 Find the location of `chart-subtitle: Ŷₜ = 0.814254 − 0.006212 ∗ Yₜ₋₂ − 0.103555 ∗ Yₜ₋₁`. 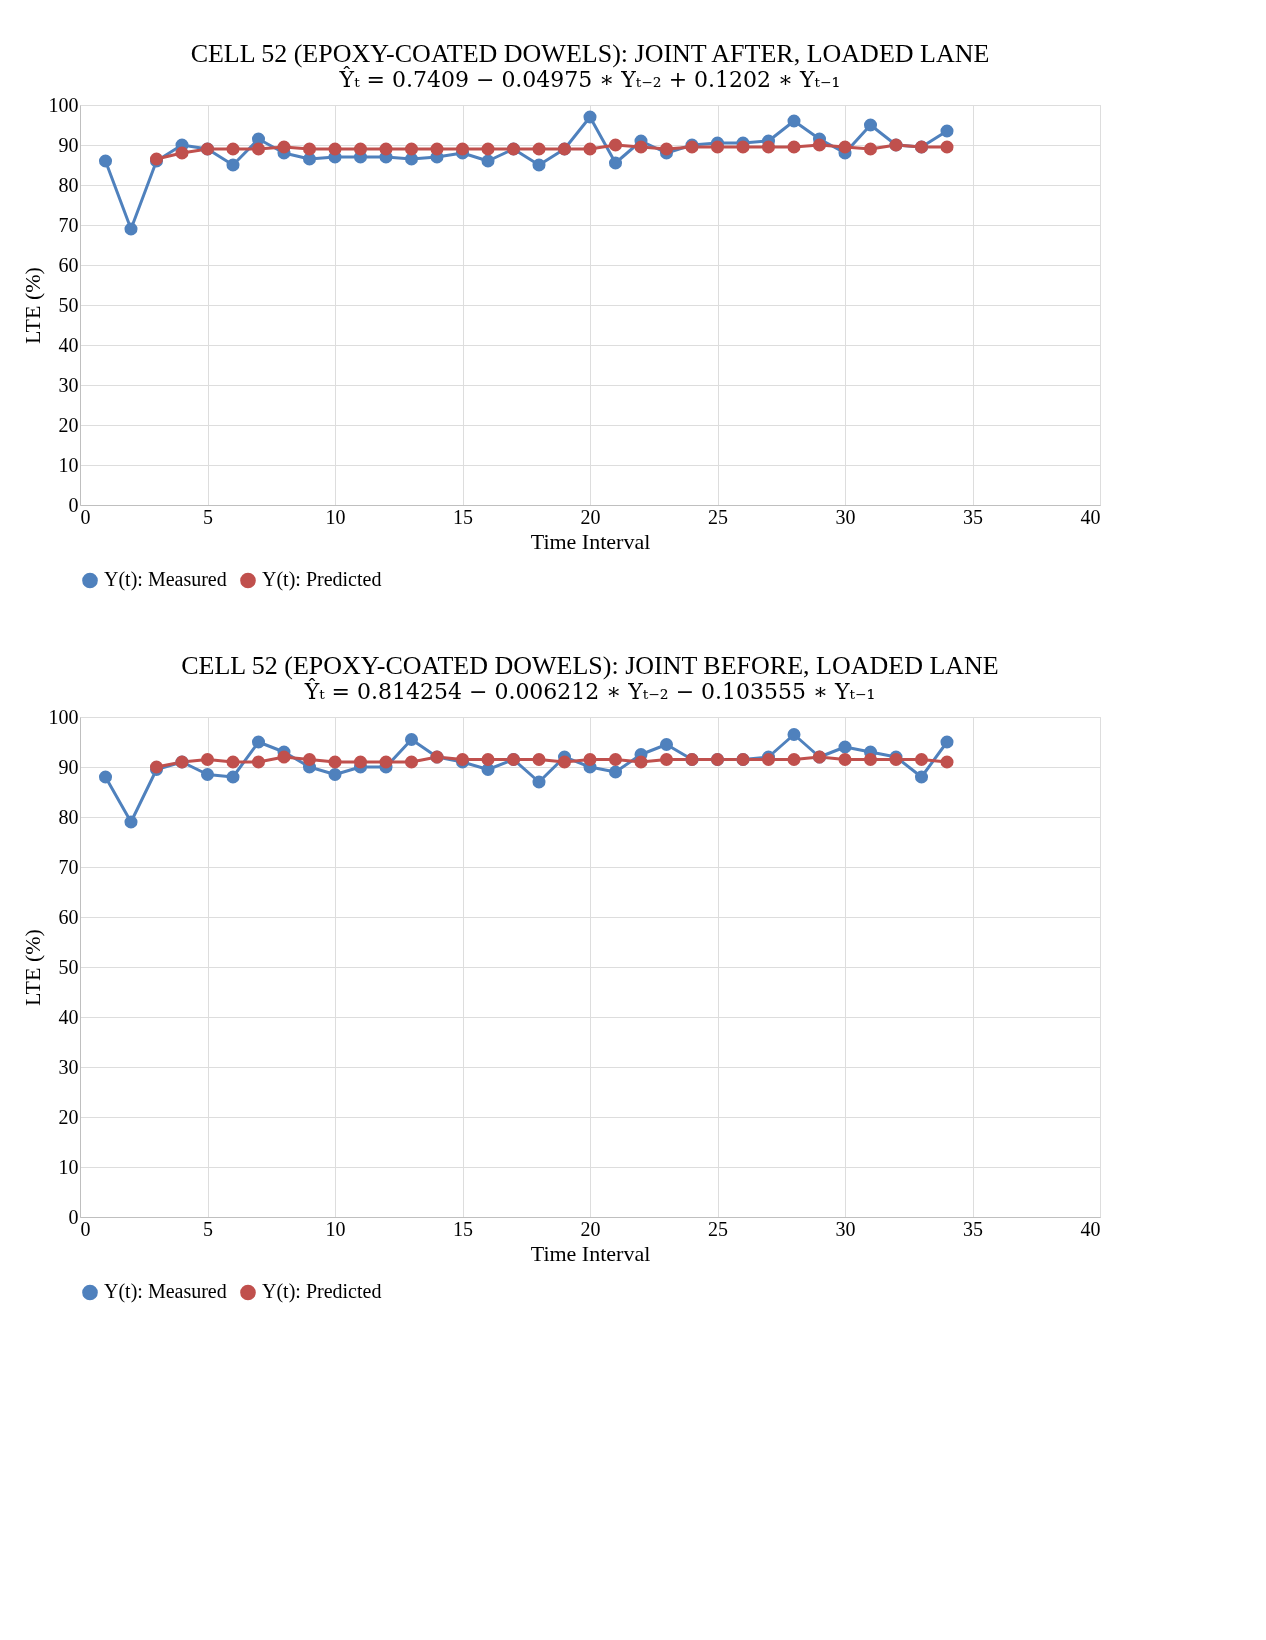

chart-subtitle: Ŷₜ = 0.814254 − 0.006212 ∗ Yₜ₋₂ − 0.103555 ∗ Yₜ₋₁ is located at coordinates (589, 691).